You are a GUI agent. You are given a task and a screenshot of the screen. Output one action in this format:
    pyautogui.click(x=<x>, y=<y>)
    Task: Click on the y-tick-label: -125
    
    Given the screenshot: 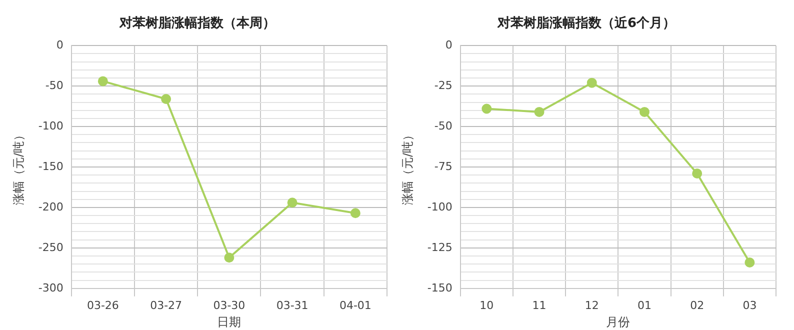 What is the action you would take?
    pyautogui.click(x=439, y=247)
    